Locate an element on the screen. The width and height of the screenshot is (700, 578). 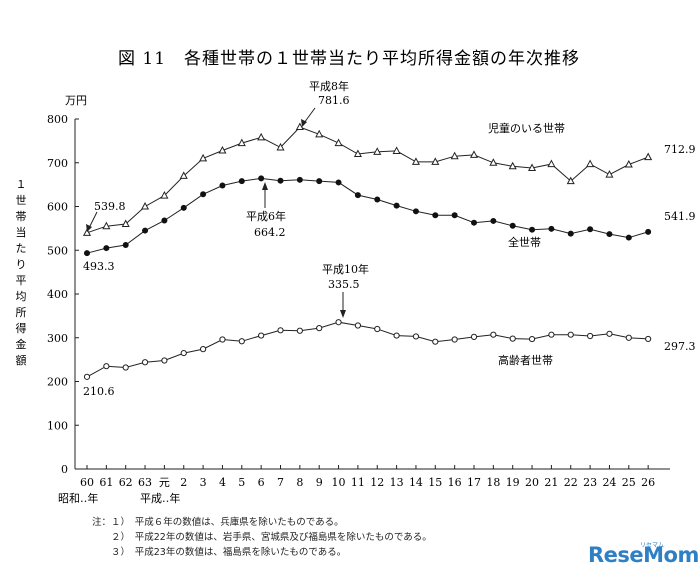
elder-peak-year-label: 平成10年 is located at coordinates (345, 269).